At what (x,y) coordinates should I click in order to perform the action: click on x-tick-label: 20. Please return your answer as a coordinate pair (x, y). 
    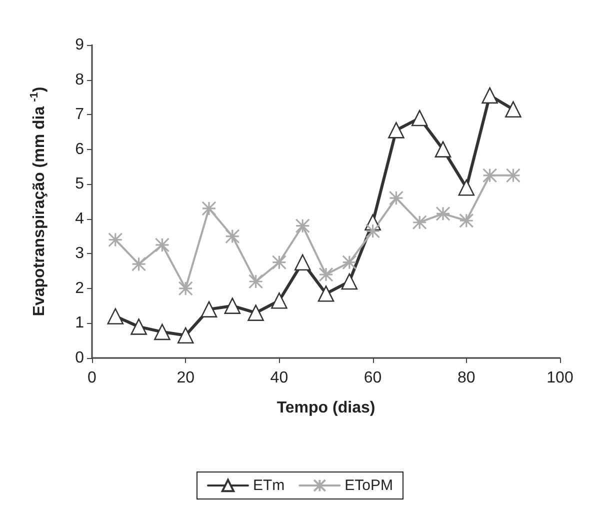
    Looking at the image, I should click on (185, 378).